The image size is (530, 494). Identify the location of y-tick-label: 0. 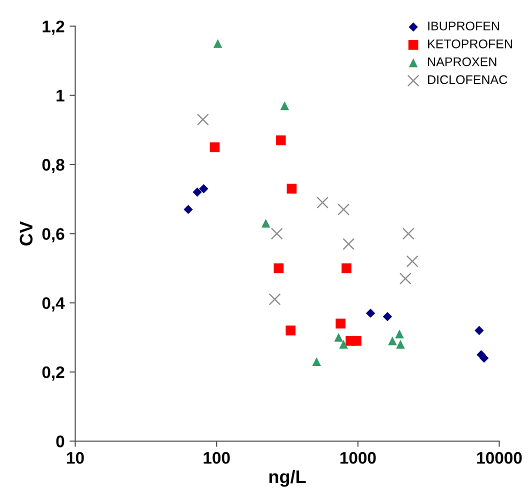
(60, 442).